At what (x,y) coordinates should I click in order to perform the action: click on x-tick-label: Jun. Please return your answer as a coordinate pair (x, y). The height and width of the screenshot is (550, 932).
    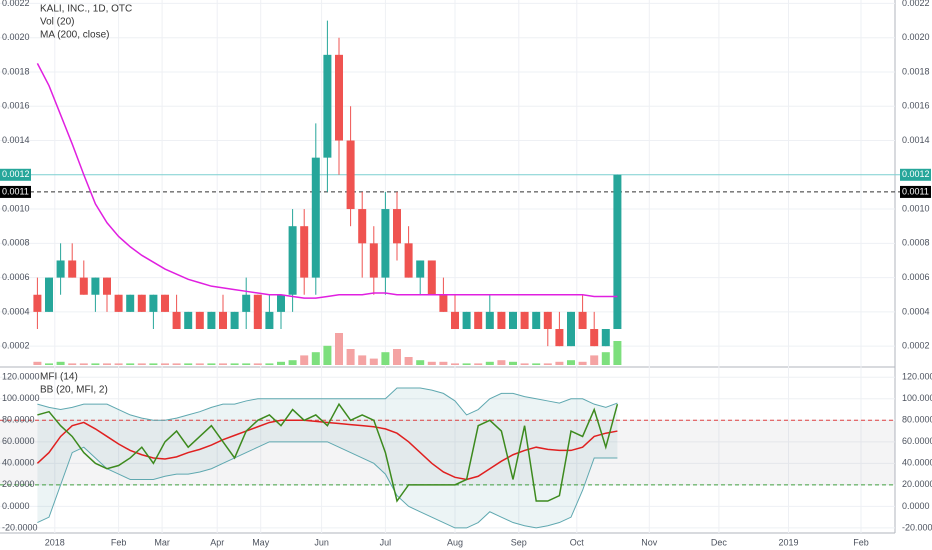
    Looking at the image, I should click on (321, 542).